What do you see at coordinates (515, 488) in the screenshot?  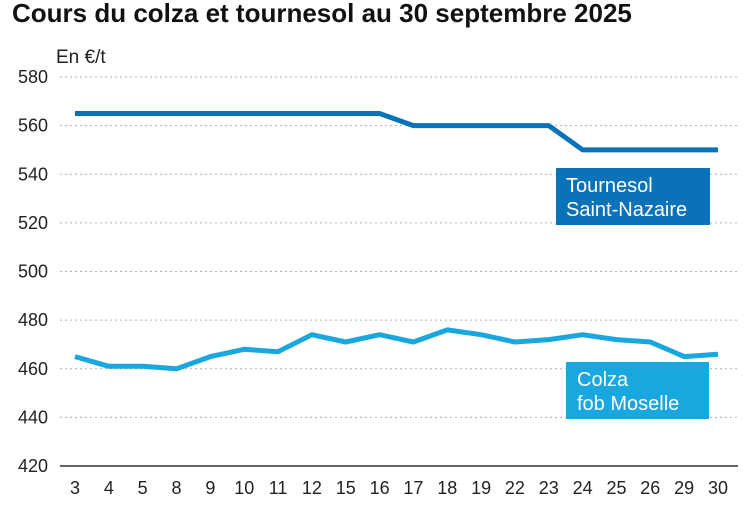 I see `x-tick-label: 22` at bounding box center [515, 488].